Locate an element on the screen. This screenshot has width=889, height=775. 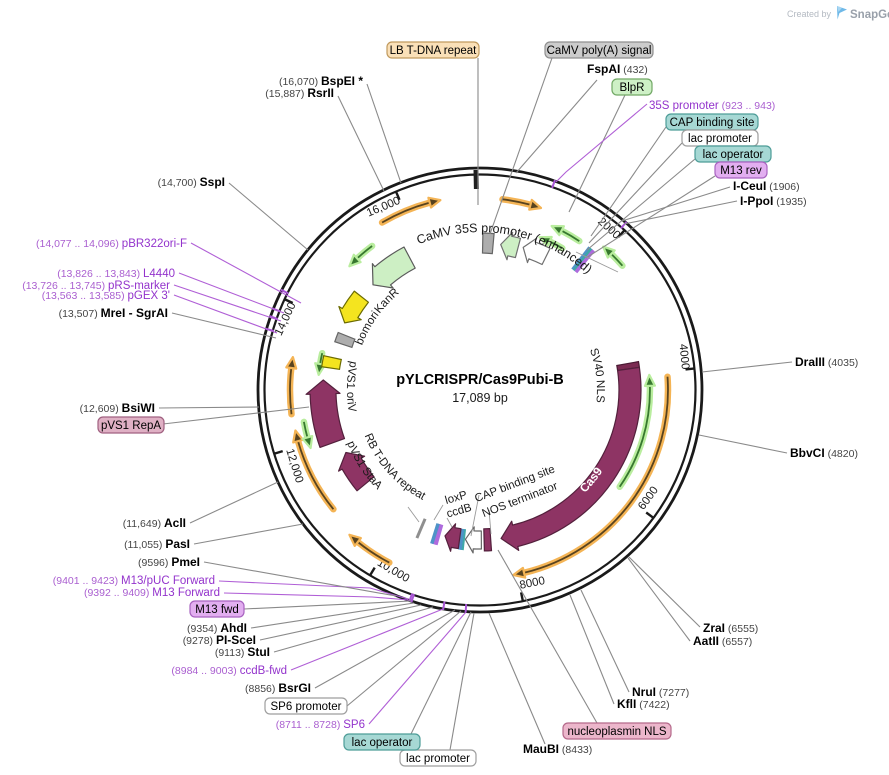
pvs1-staa-feature is located at coordinates (356, 471).